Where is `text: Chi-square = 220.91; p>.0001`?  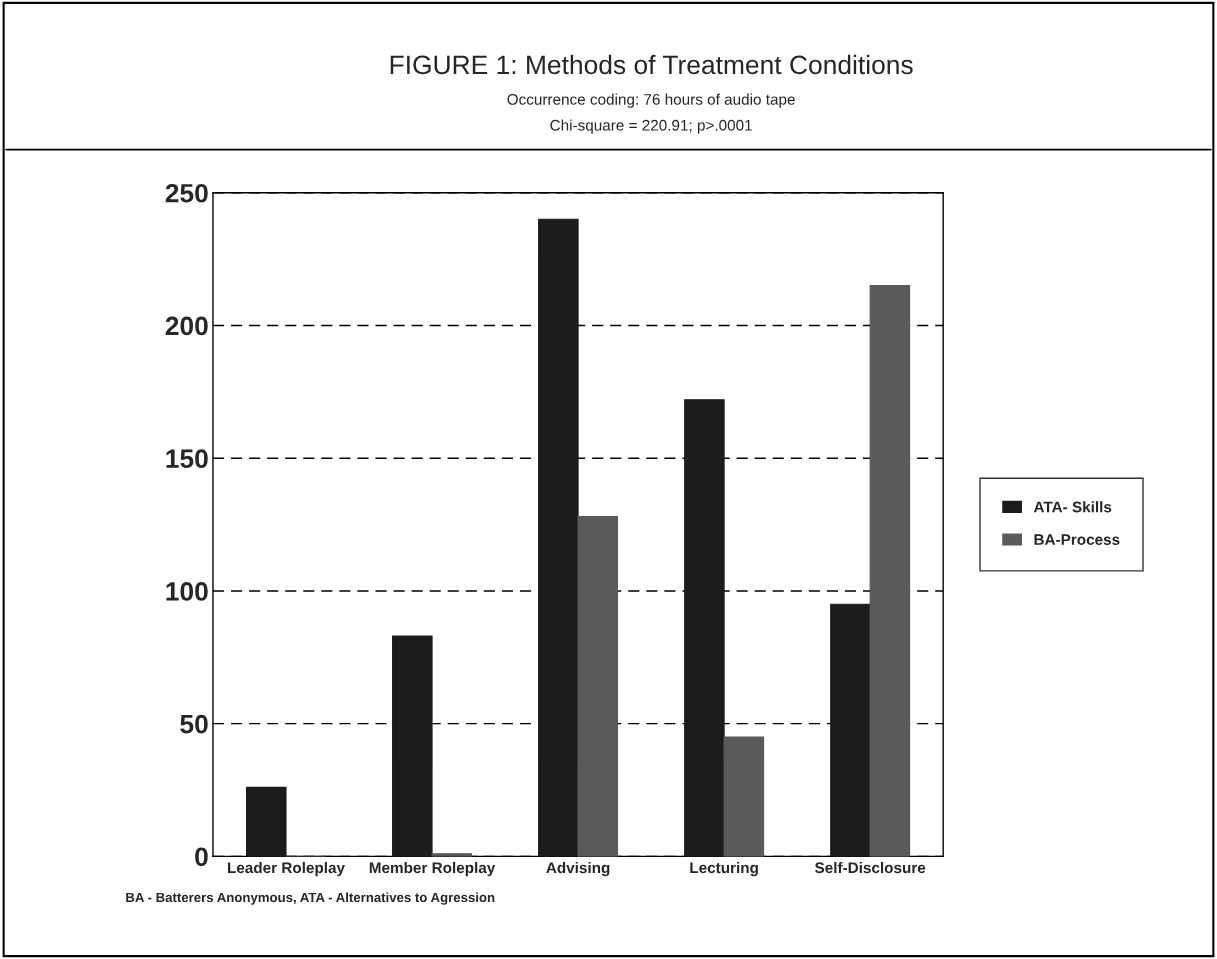
text: Chi-square = 220.91; p>.0001 is located at coordinates (651, 126).